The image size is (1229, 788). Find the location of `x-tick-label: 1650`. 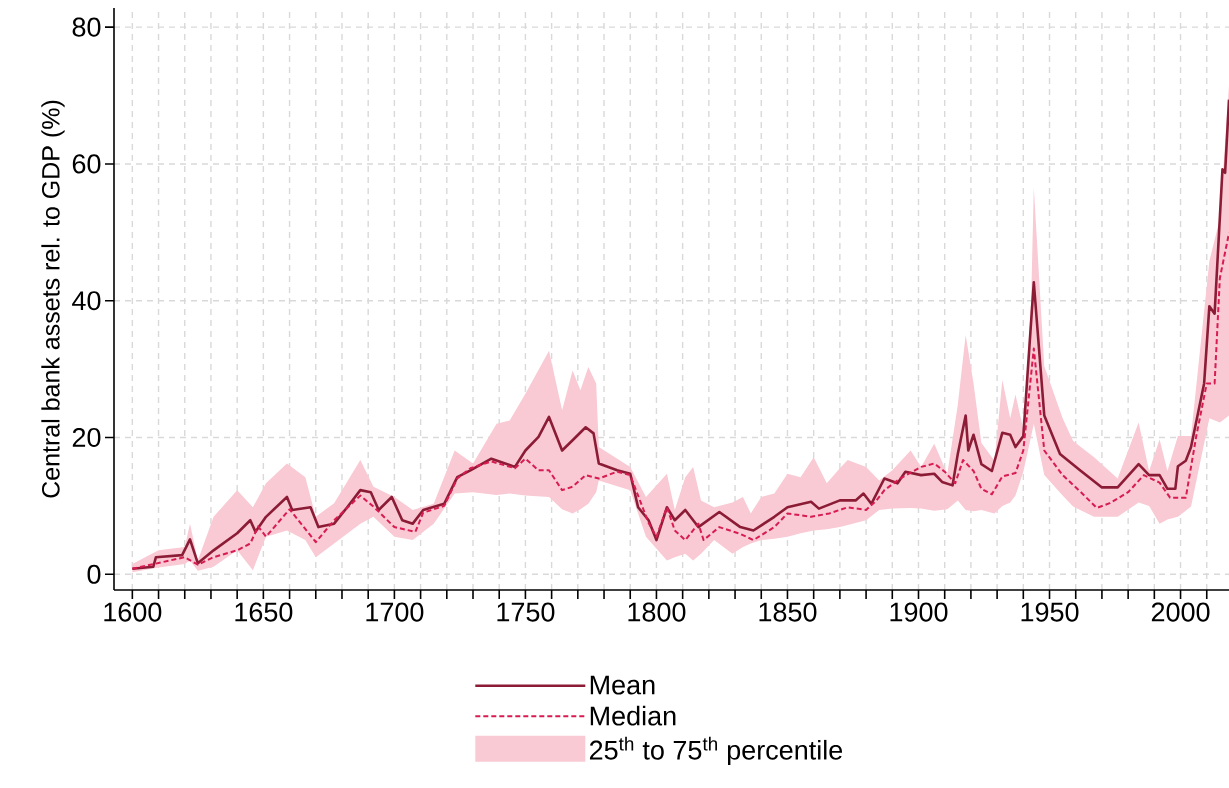

x-tick-label: 1650 is located at coordinates (264, 612).